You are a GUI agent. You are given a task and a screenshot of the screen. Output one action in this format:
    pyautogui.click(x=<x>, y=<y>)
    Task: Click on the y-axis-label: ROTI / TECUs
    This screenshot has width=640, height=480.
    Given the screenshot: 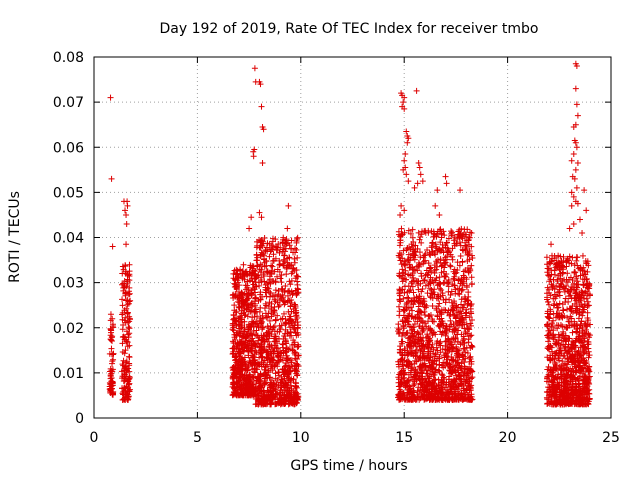 What is the action you would take?
    pyautogui.click(x=15, y=237)
    